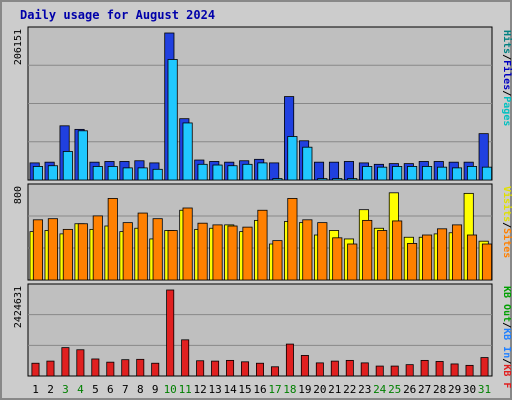 The image size is (512, 402). What do you see at coordinates (506, 376) in the screenshot?
I see `legend-part: KB F` at bounding box center [506, 376].